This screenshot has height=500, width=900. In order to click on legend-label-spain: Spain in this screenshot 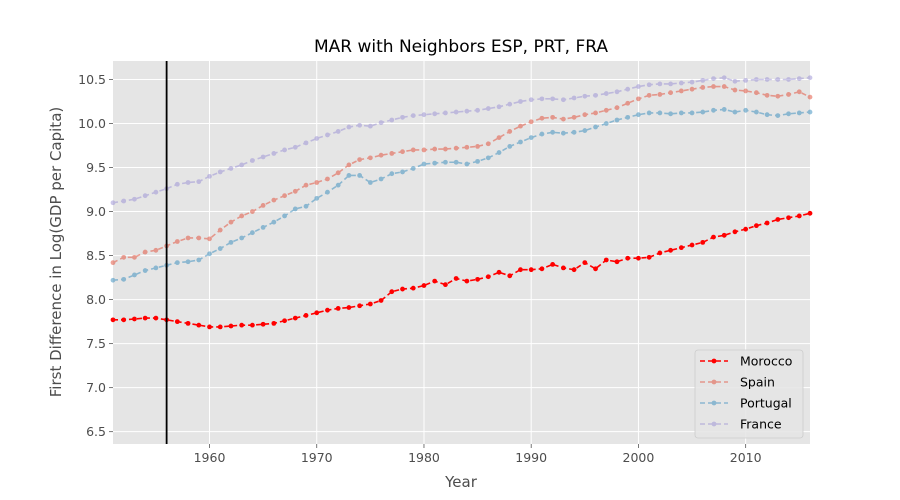, I will do `click(757, 382)`.